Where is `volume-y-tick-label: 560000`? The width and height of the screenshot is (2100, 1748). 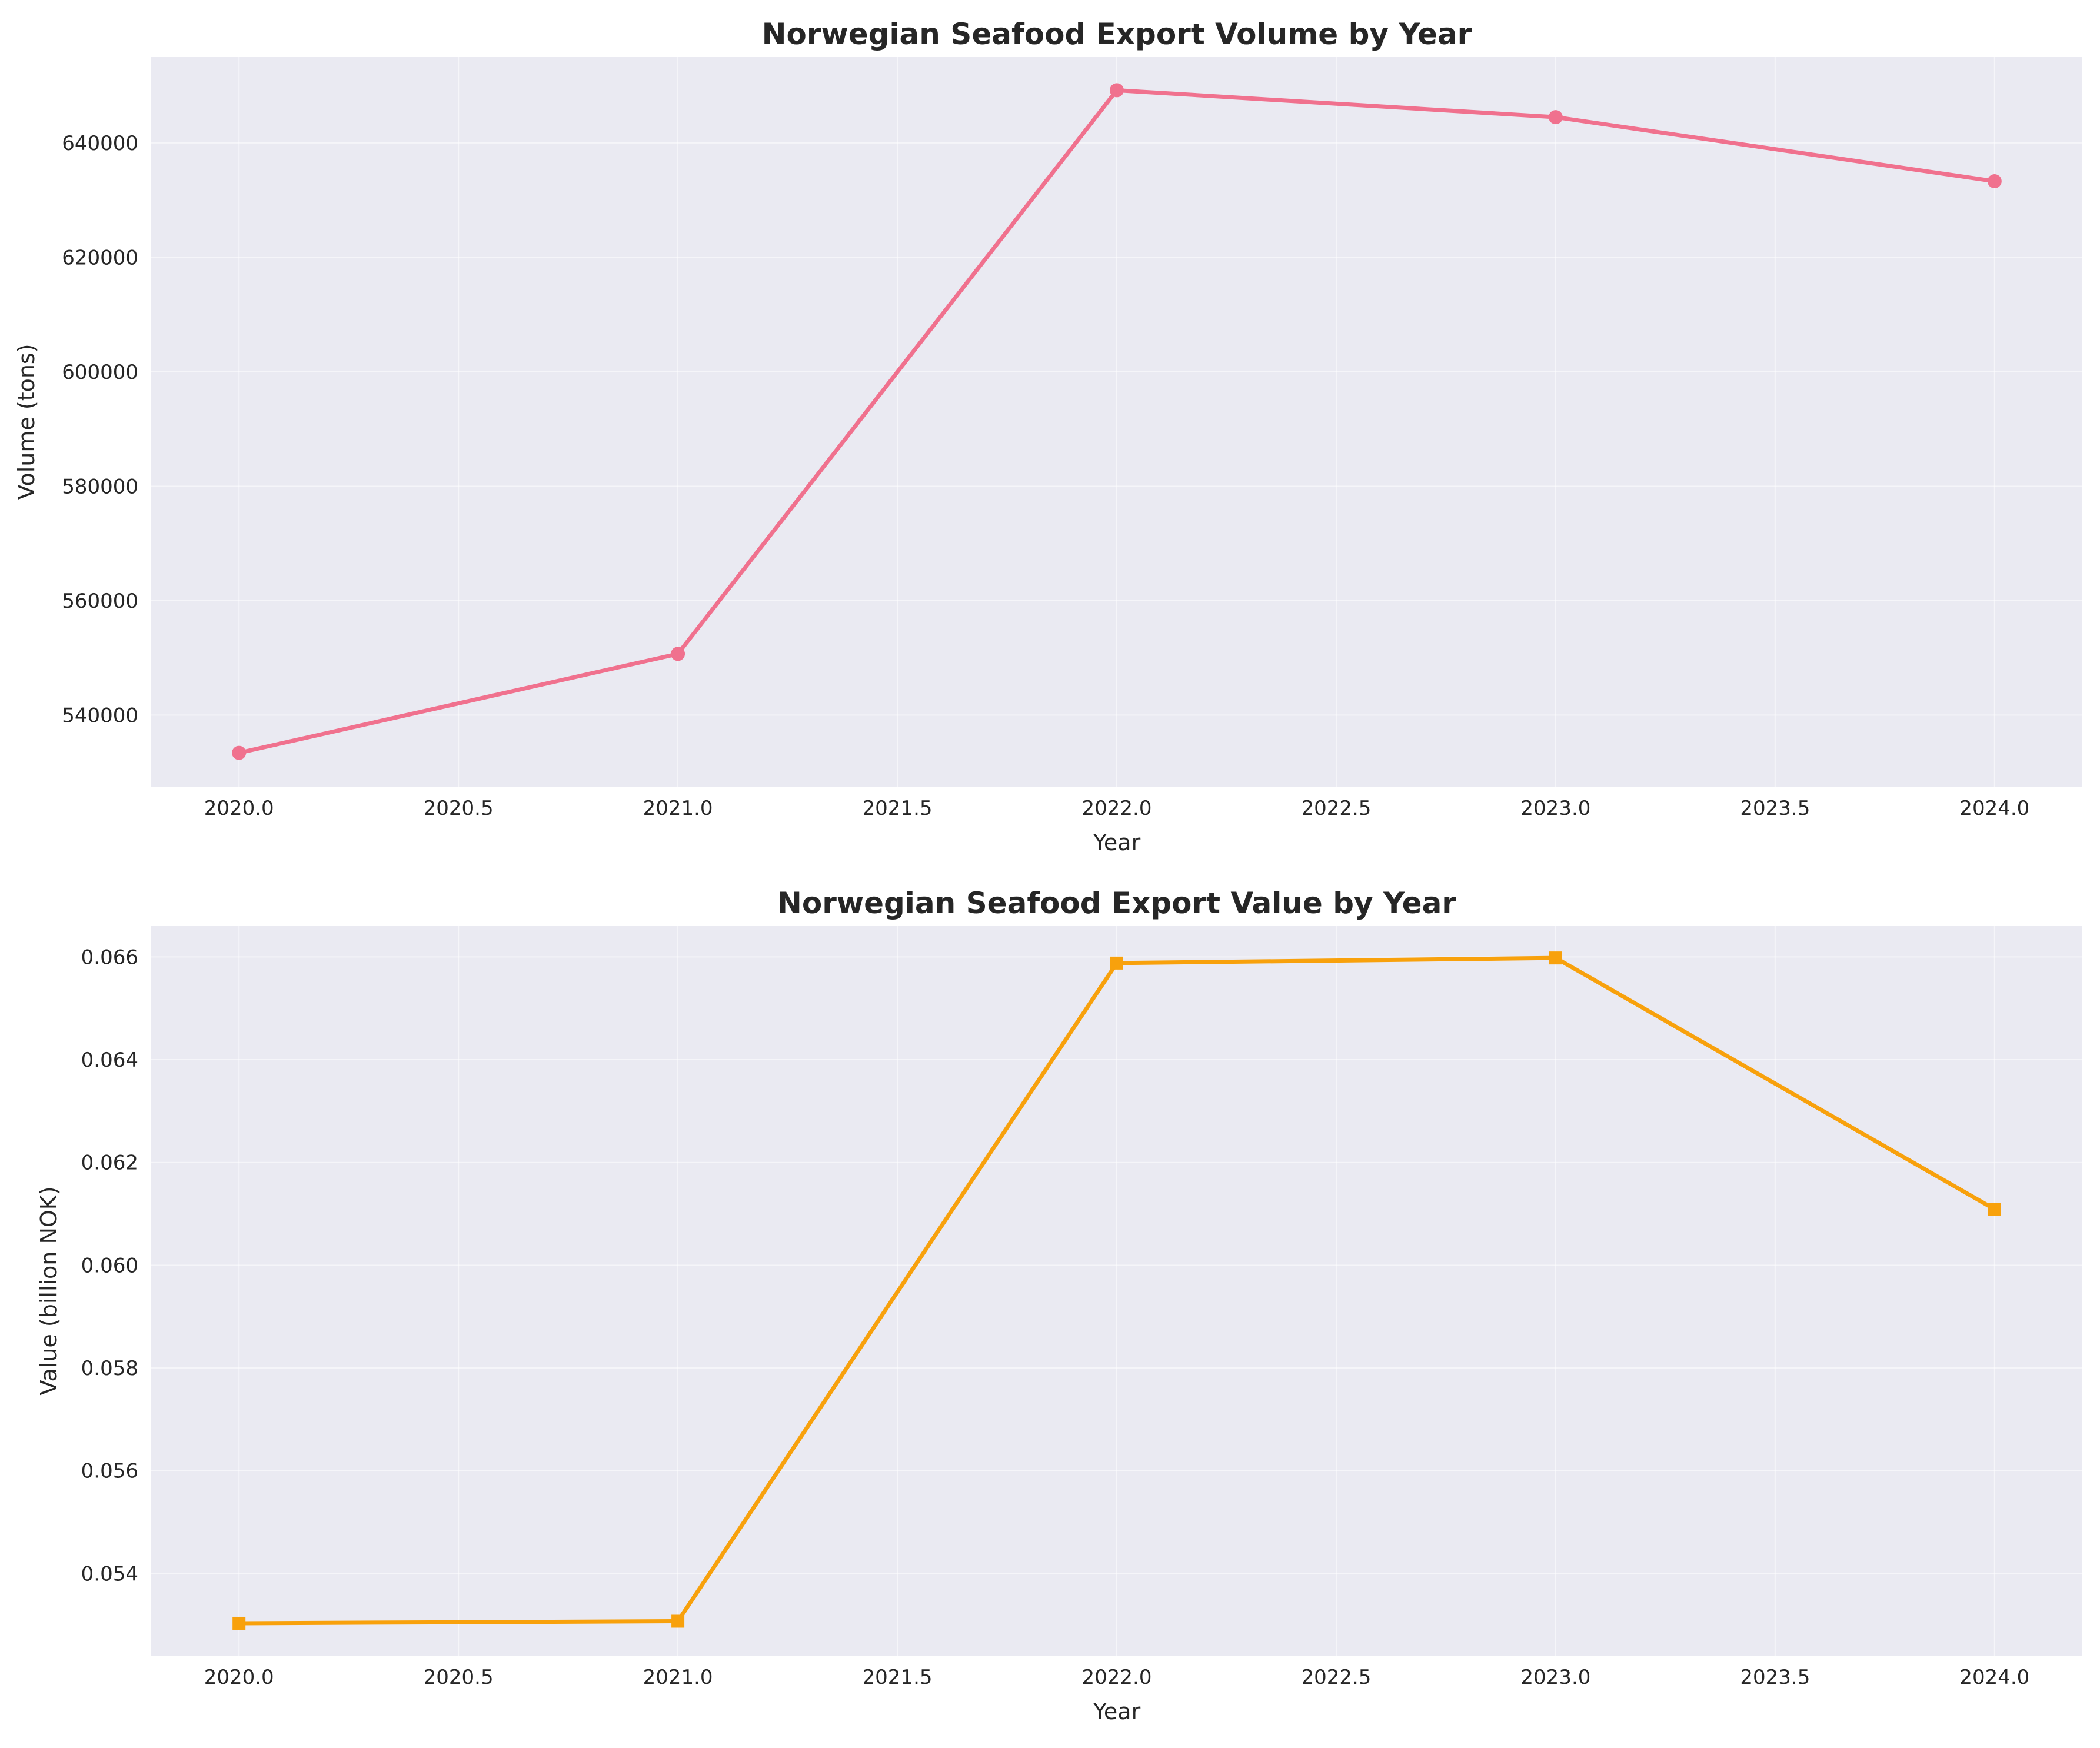
volume-y-tick-label: 560000 is located at coordinates (100, 601).